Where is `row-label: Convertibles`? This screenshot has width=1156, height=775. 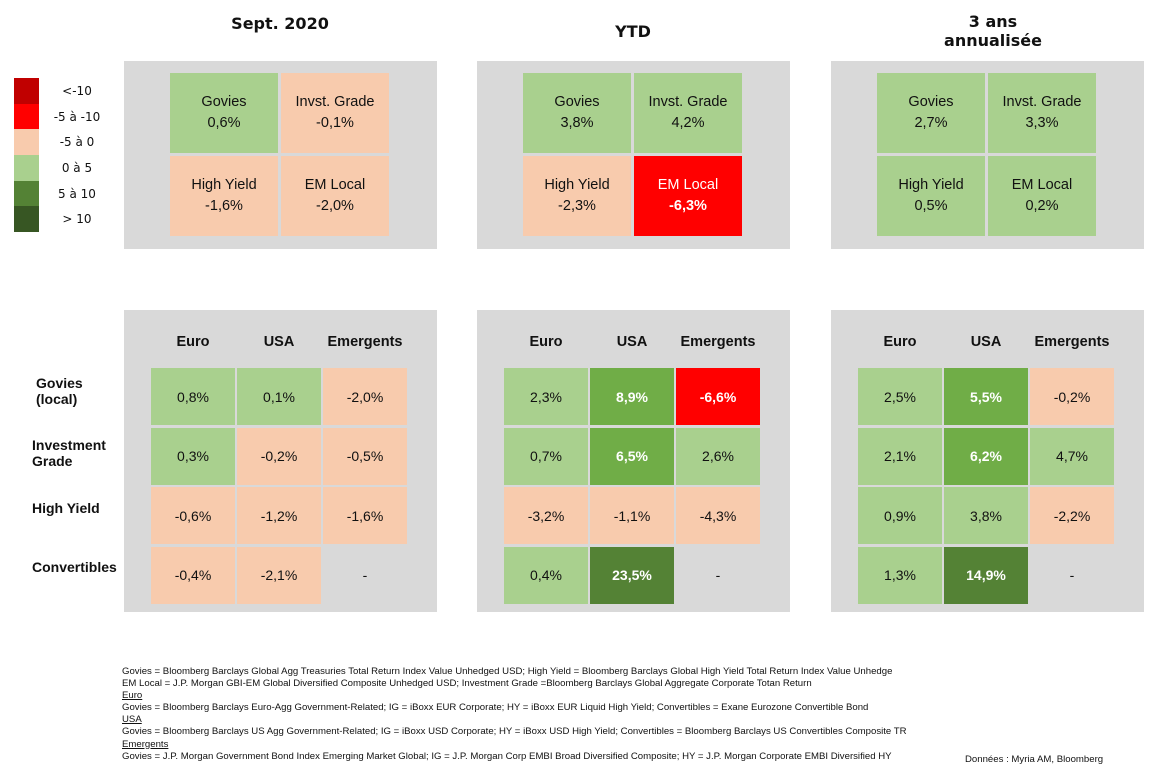 row-label: Convertibles is located at coordinates (87, 567).